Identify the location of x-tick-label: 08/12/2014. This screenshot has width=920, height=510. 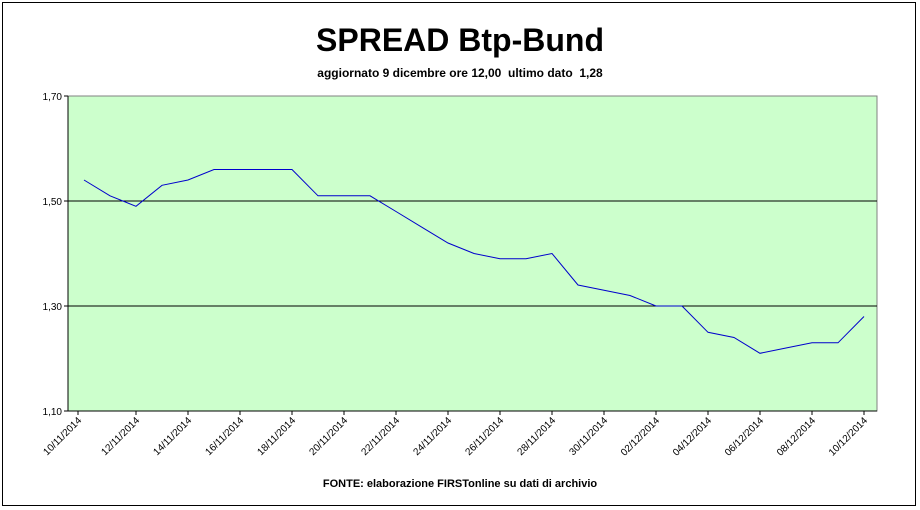
(796, 436).